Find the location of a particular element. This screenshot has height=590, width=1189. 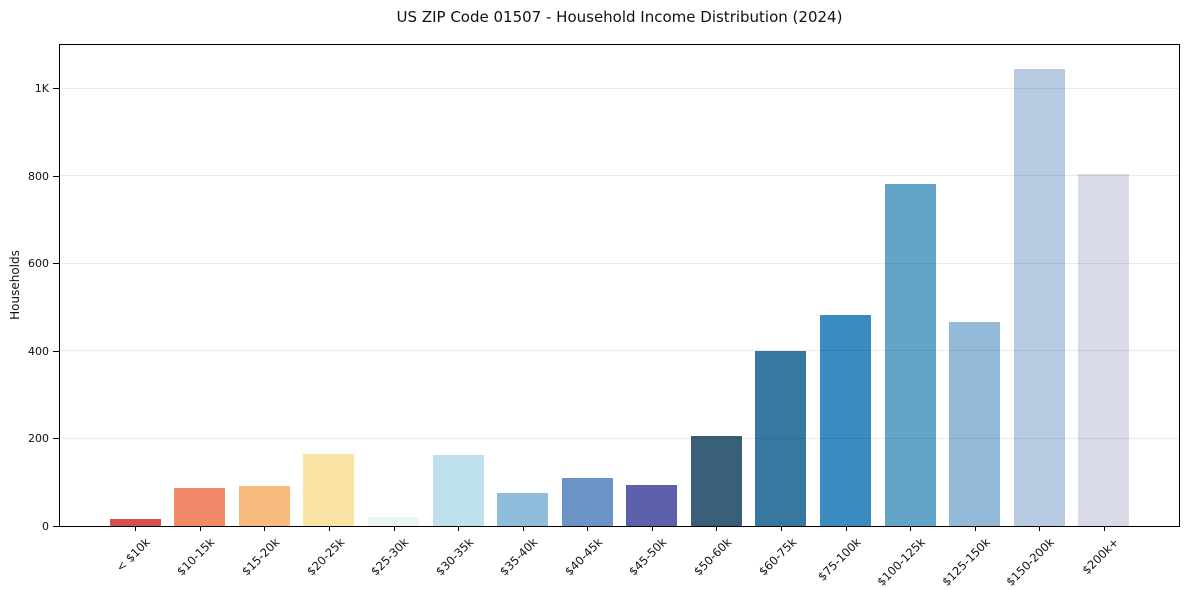

x-tick-label: $100-125k is located at coordinates (901, 562).